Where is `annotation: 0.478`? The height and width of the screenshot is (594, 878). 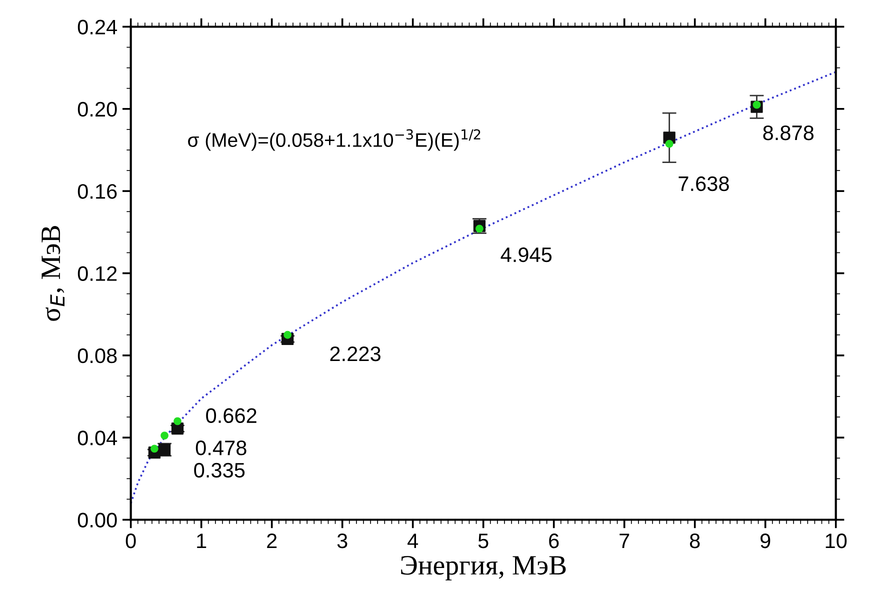
annotation: 0.478 is located at coordinates (221, 448).